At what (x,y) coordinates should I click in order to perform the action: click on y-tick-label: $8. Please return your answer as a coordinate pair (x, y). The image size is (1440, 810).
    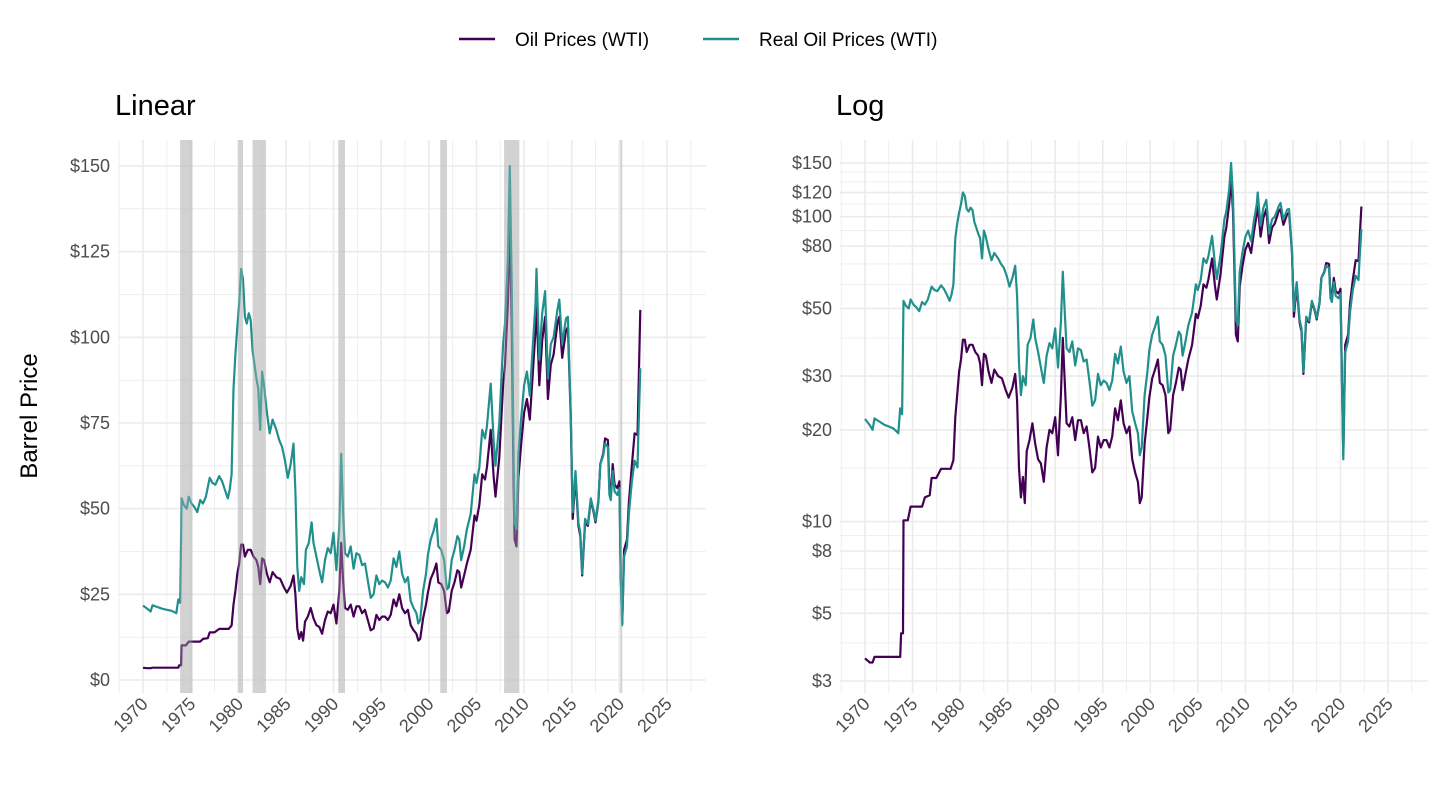
    Looking at the image, I should click on (822, 551).